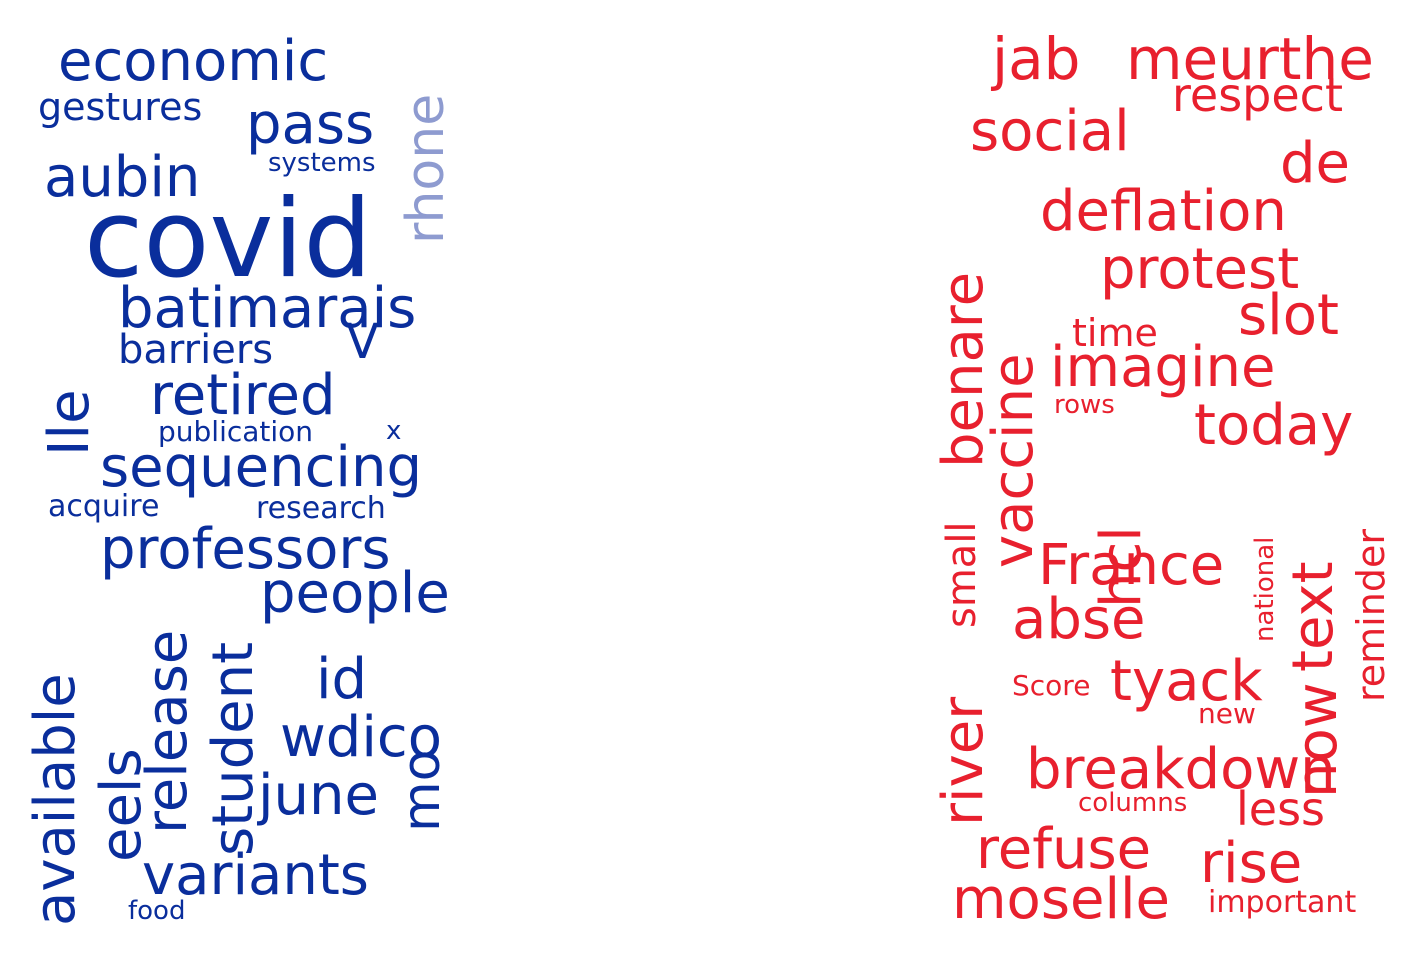  I want to click on word-national: national, so click(1265, 589).